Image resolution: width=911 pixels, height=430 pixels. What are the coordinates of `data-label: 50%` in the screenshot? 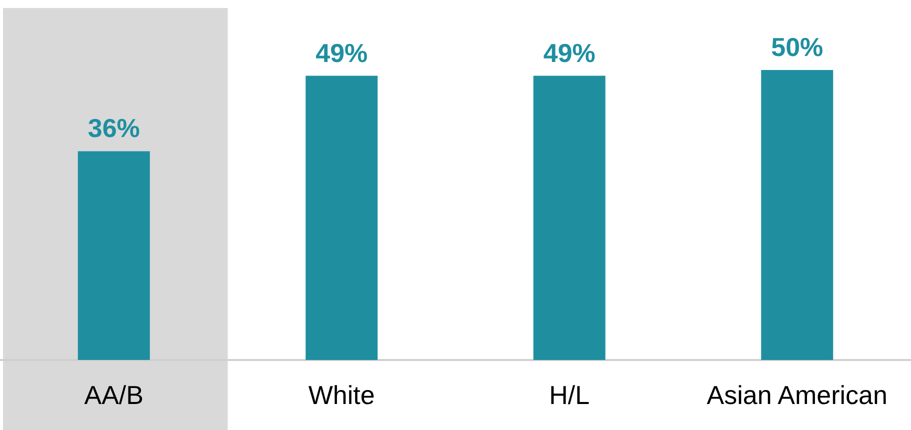 It's located at (797, 47).